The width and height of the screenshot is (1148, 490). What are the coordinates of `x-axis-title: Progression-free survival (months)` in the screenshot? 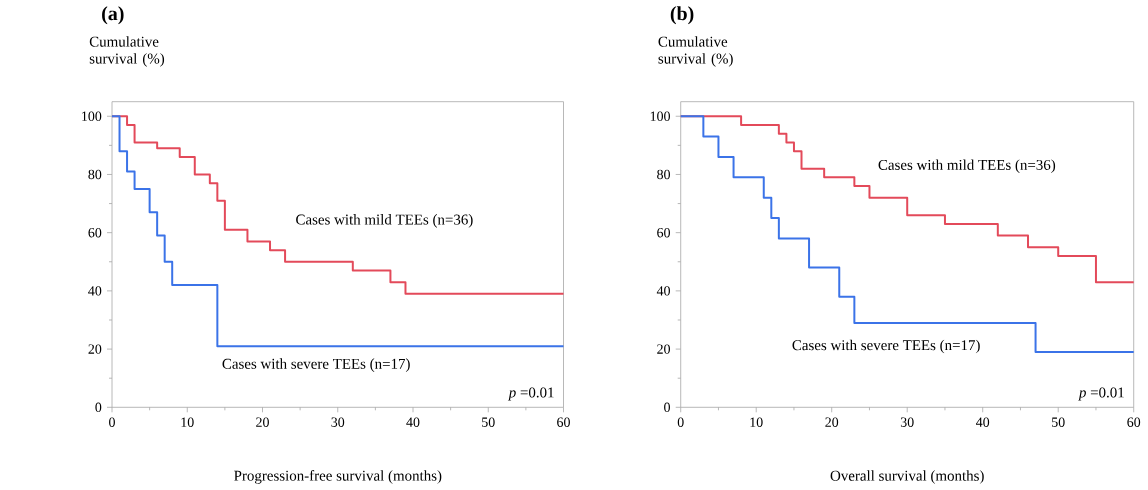 It's located at (338, 477).